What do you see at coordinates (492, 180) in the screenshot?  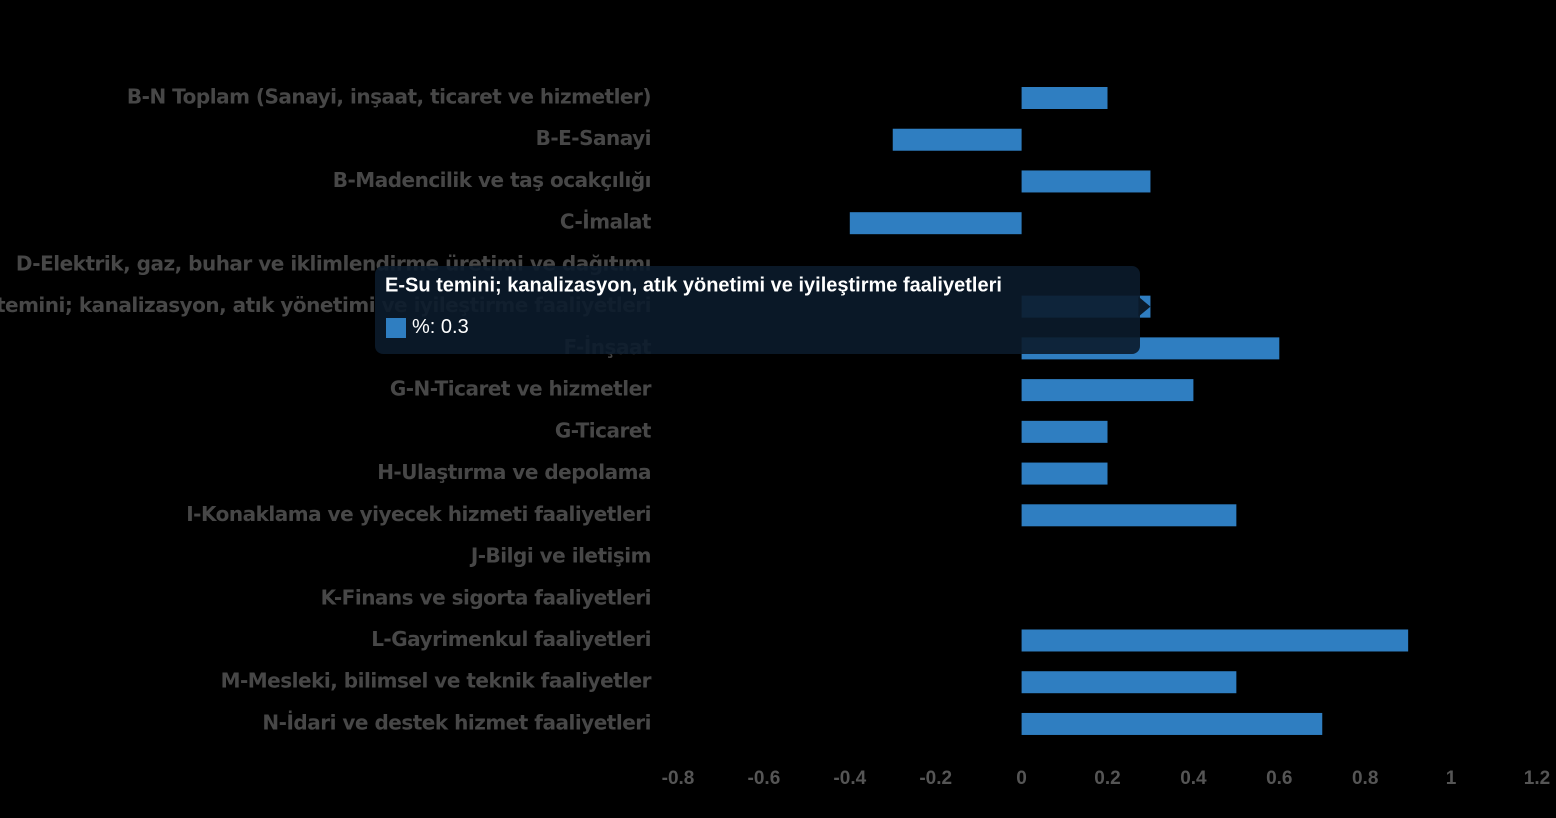 I see `category-label: B-Madencilik ve taş ocakçılığı` at bounding box center [492, 180].